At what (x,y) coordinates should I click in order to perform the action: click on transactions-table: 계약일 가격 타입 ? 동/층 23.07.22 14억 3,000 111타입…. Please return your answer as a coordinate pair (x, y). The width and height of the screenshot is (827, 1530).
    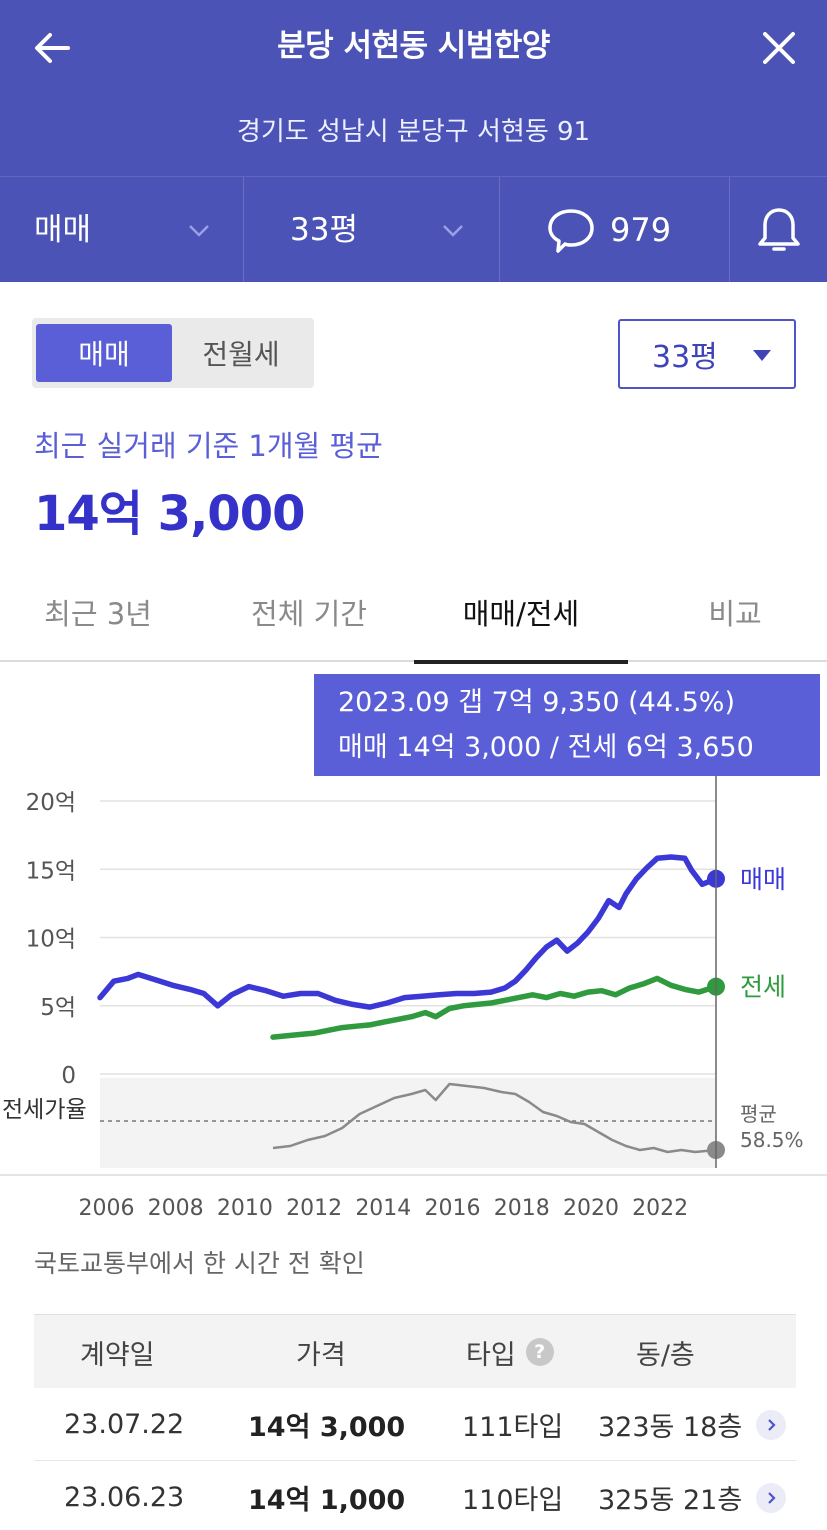
    Looking at the image, I should click on (415, 1422).